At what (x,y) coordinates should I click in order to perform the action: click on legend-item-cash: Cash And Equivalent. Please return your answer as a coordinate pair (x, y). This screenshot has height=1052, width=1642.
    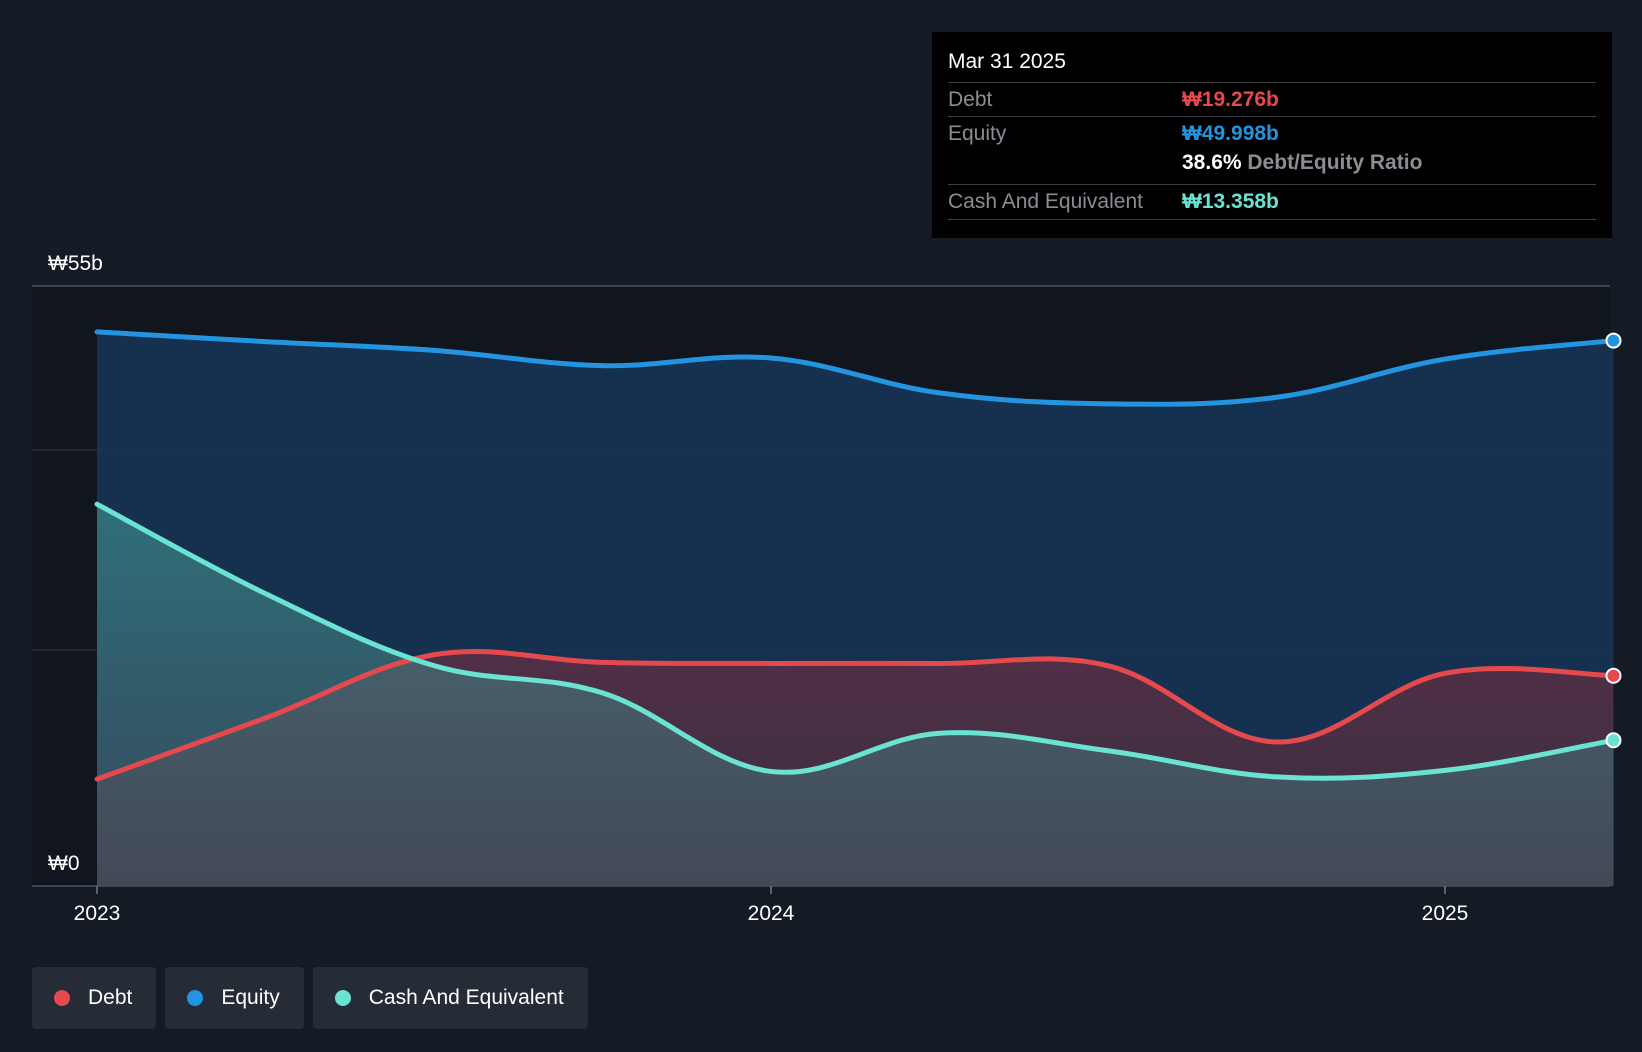
    Looking at the image, I should click on (450, 998).